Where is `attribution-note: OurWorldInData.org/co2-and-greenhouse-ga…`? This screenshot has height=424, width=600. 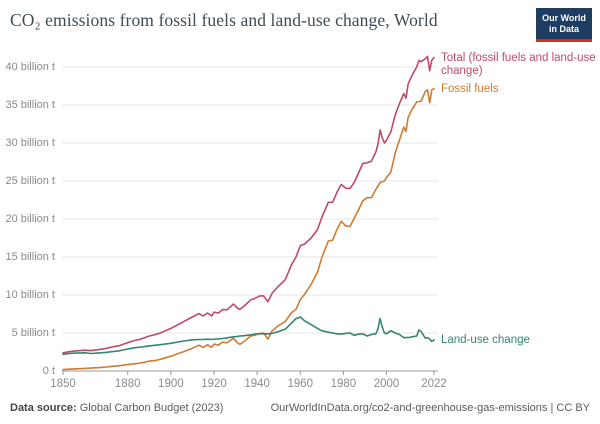
attribution-note: OurWorldInData.org/co2-and-greenhouse-ga… is located at coordinates (430, 408).